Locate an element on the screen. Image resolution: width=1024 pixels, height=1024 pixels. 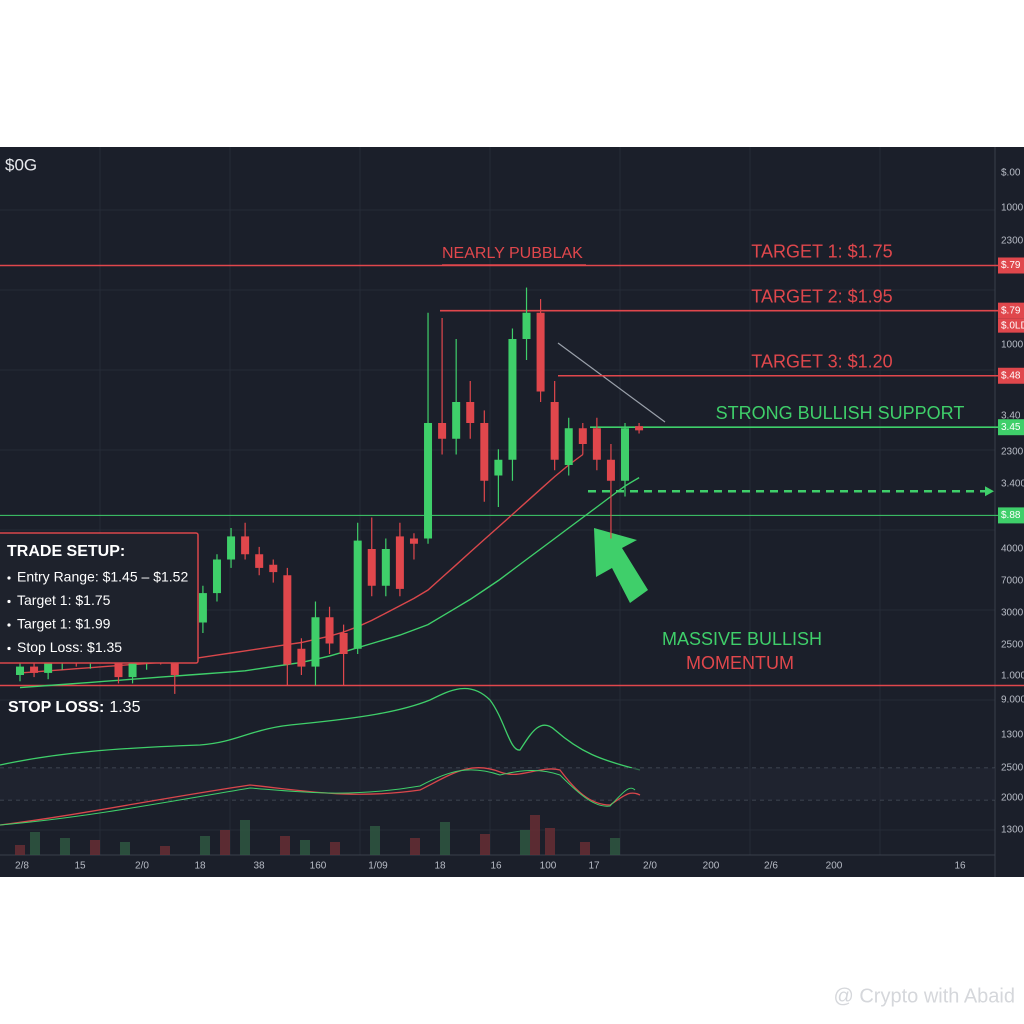
trade-setup-item: Stop Loss: $1.35 is located at coordinates (69, 647).